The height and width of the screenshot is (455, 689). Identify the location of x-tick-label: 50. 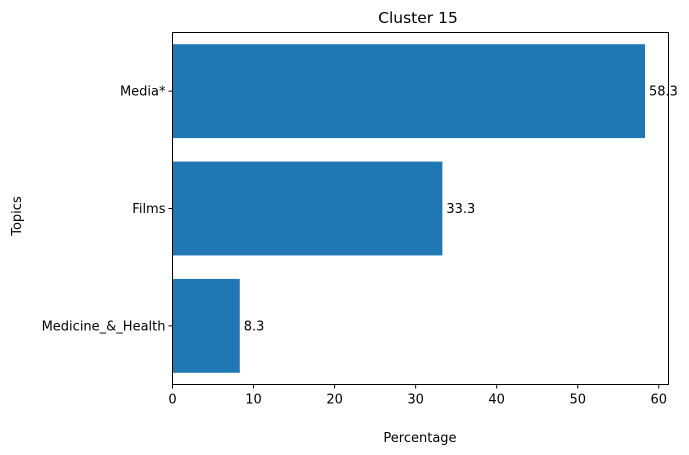
(577, 400).